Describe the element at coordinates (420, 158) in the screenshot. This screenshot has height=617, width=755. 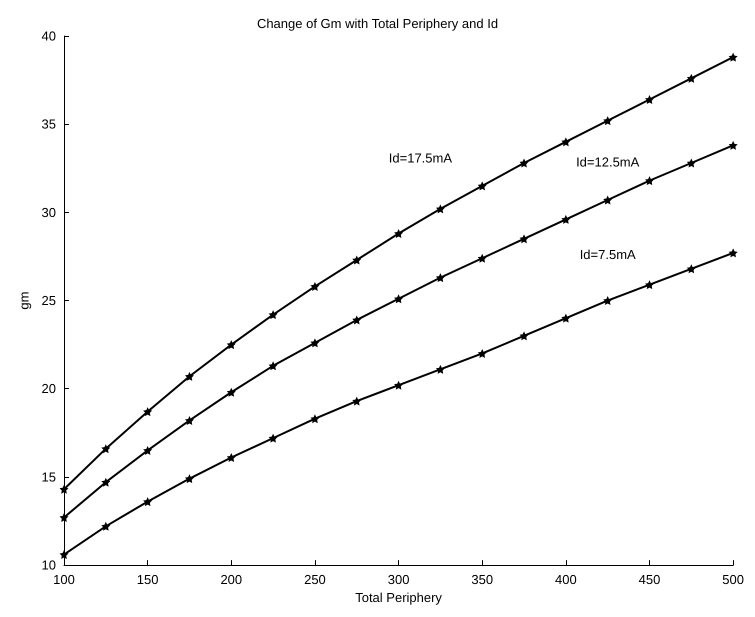
I see `text: Id=17.5mA` at that location.